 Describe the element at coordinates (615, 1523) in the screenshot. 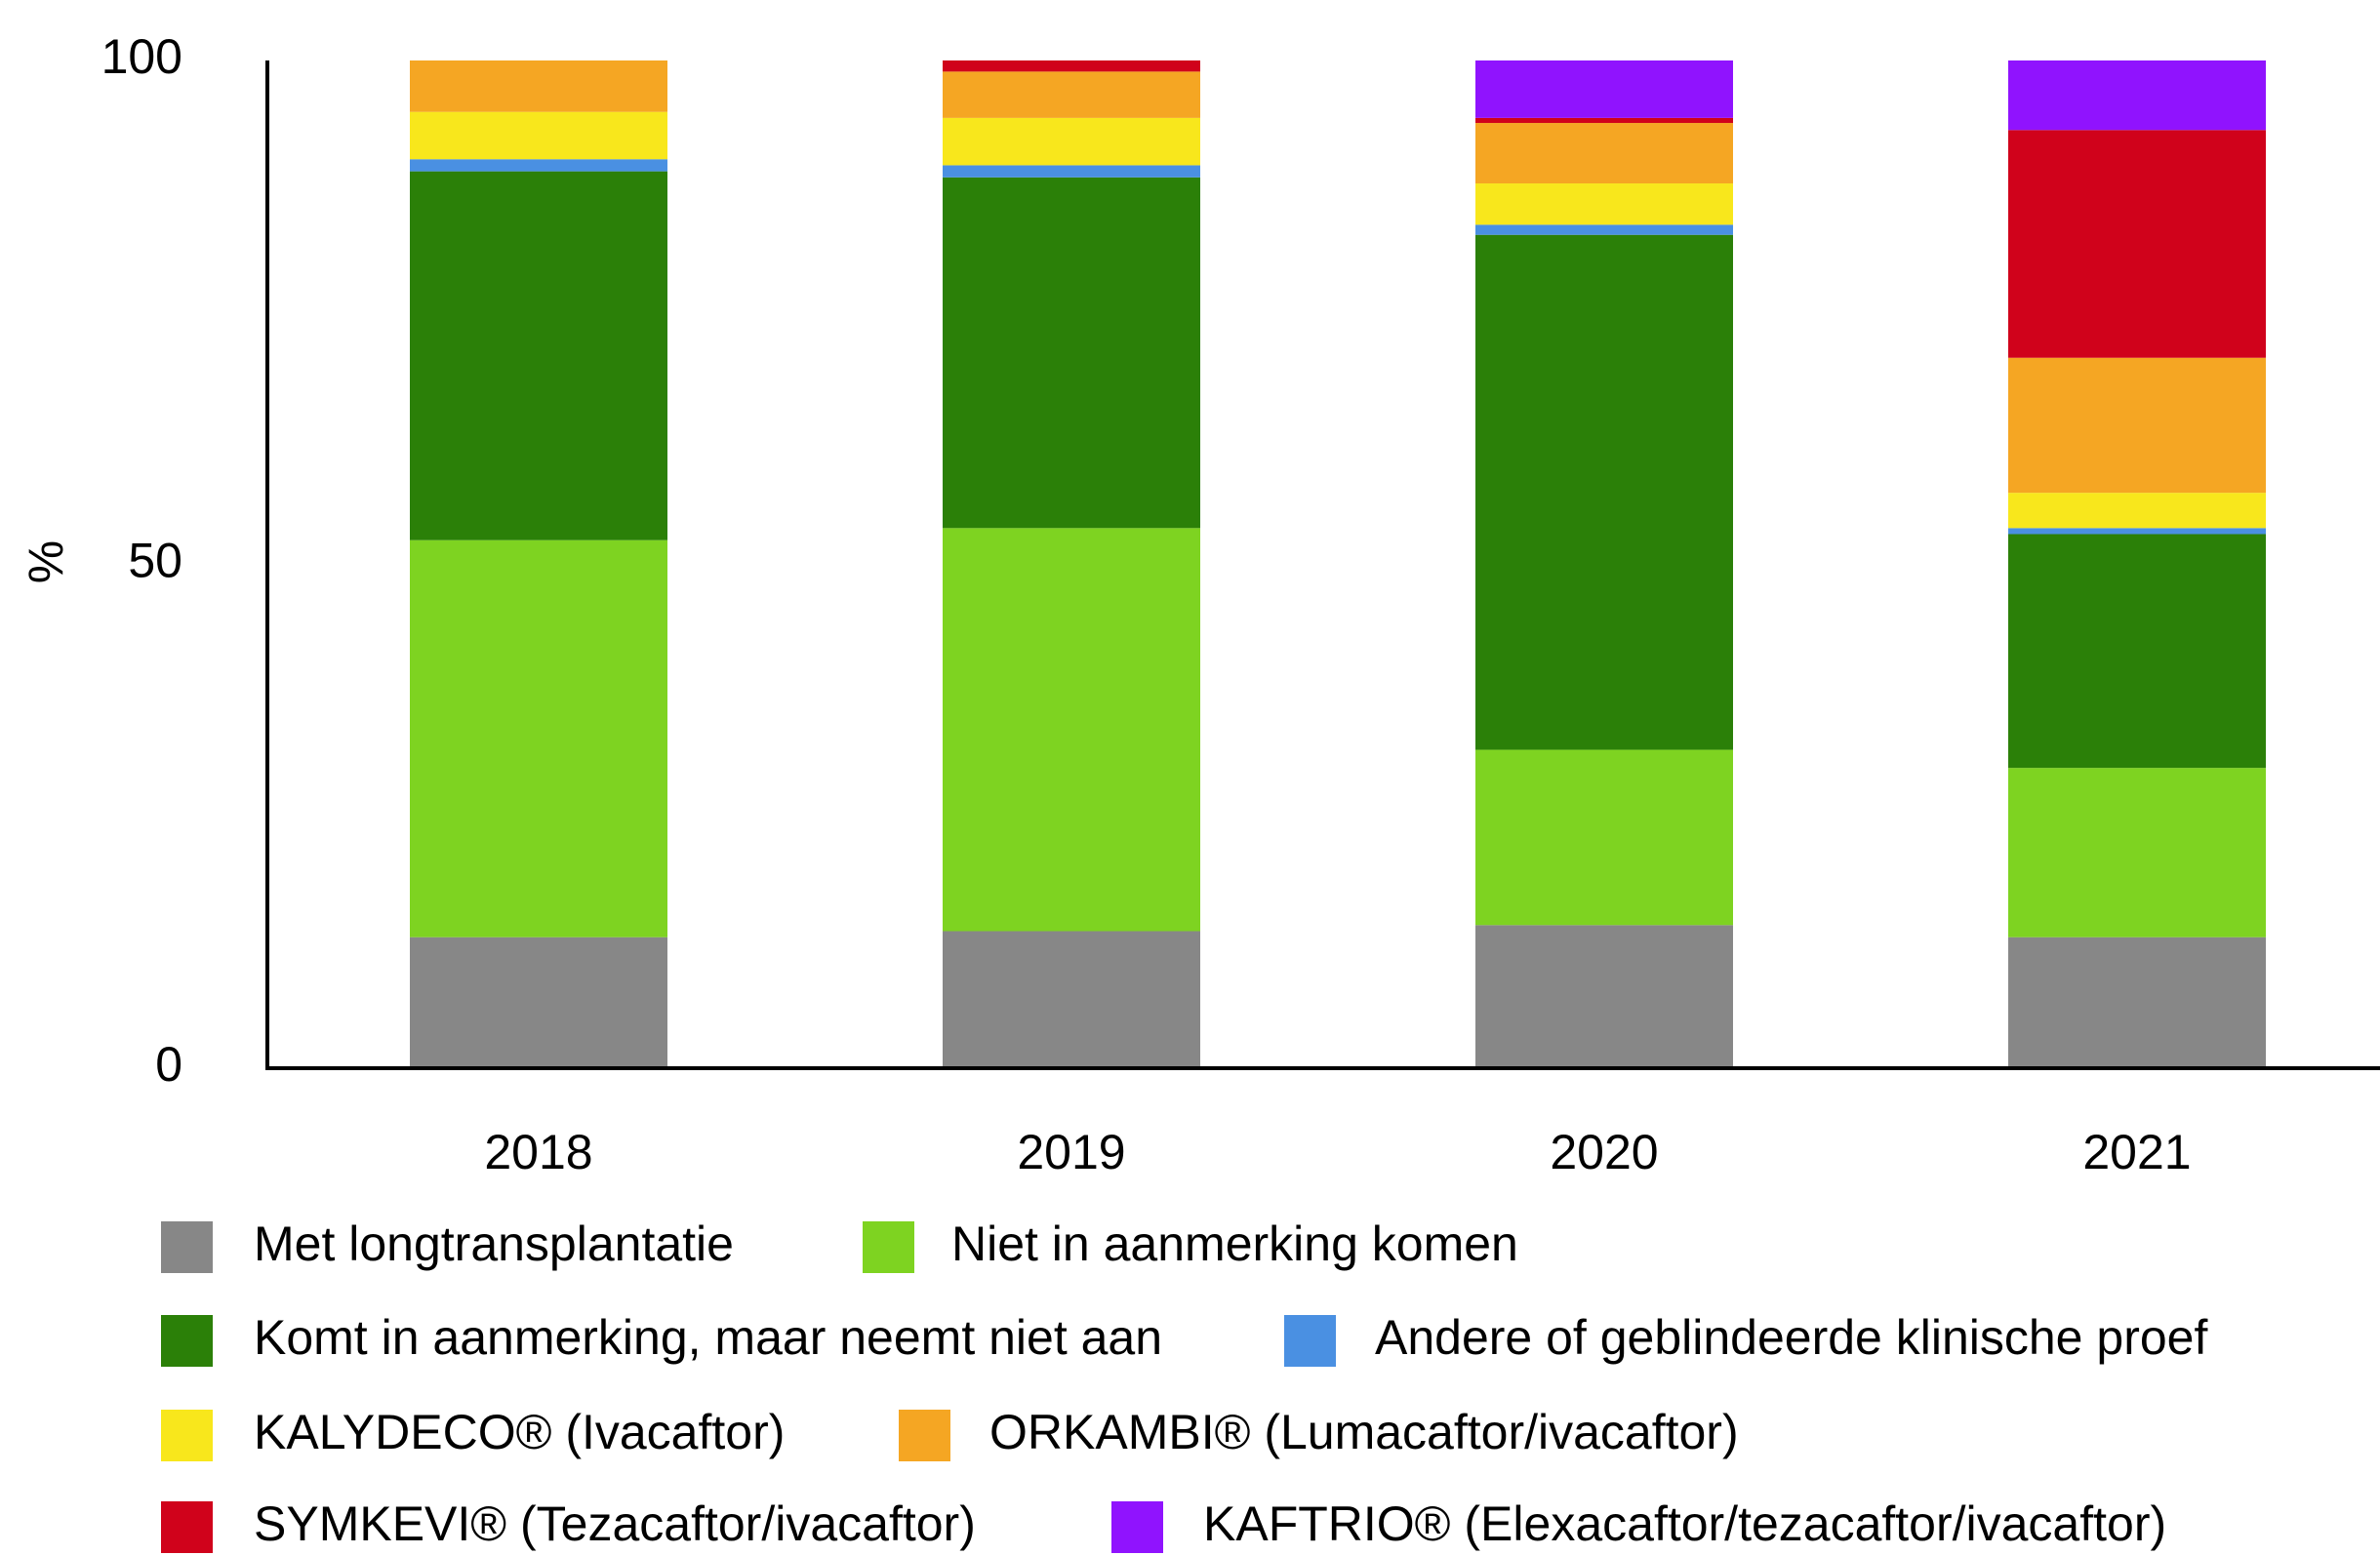

I see `legend-label: SYMKEVI® (Tezacaftor/ivacaftor)` at that location.